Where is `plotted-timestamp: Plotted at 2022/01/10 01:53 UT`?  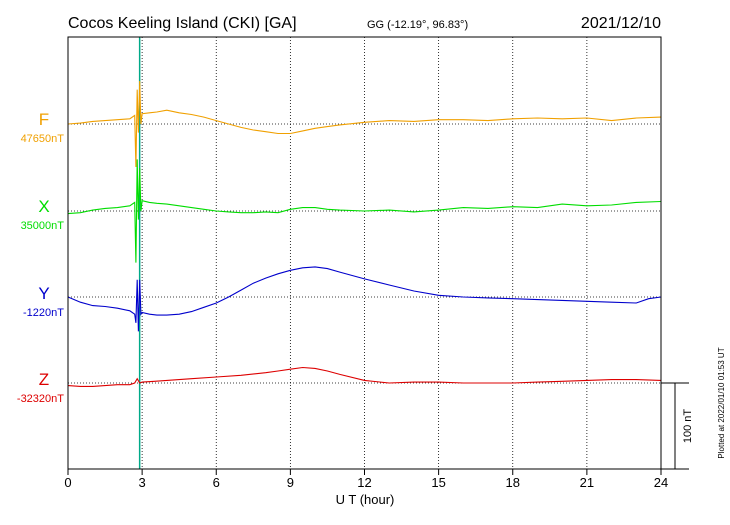 plotted-timestamp: Plotted at 2022/01/10 01:53 UT is located at coordinates (721, 402).